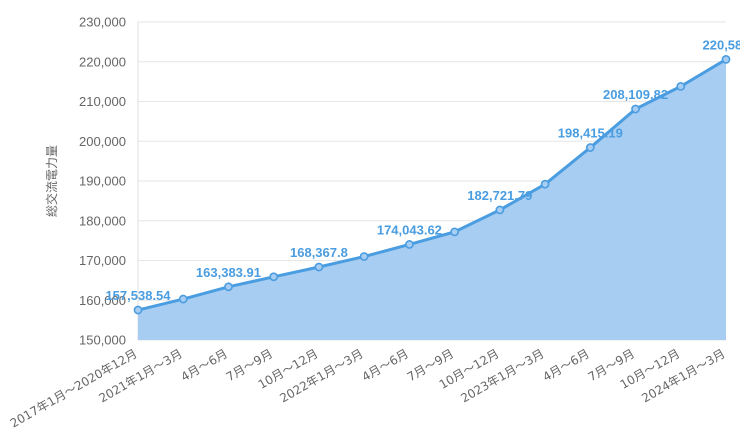  What do you see at coordinates (138, 295) in the screenshot?
I see `data-label: 157,538.54` at bounding box center [138, 295].